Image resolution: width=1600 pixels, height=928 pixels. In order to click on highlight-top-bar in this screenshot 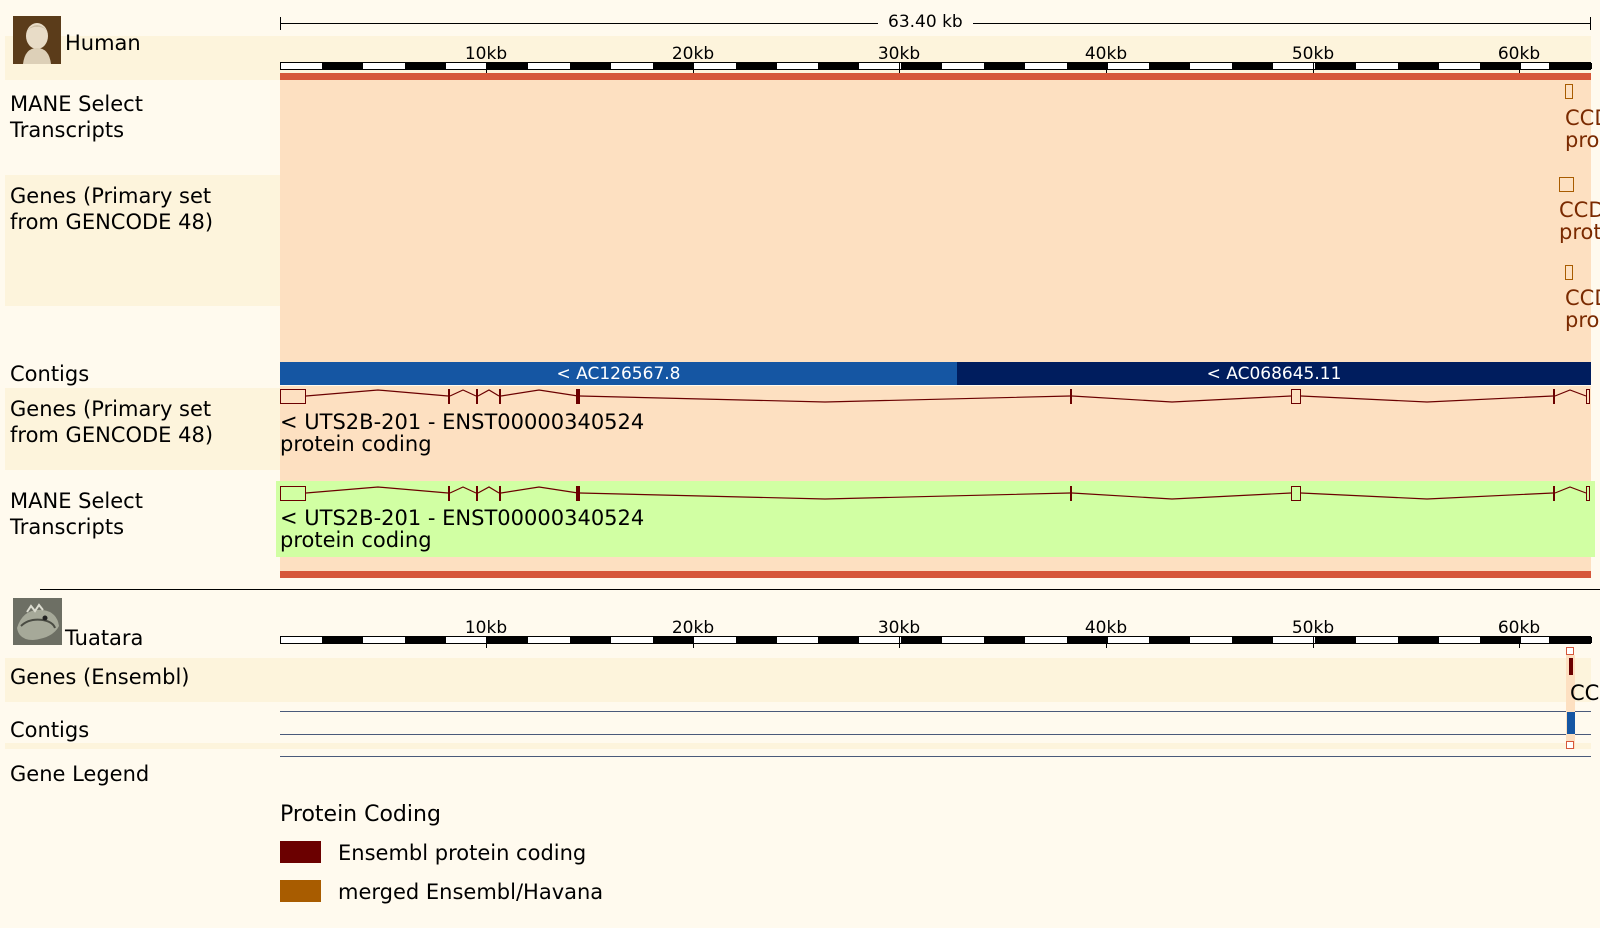, I will do `click(935, 76)`.